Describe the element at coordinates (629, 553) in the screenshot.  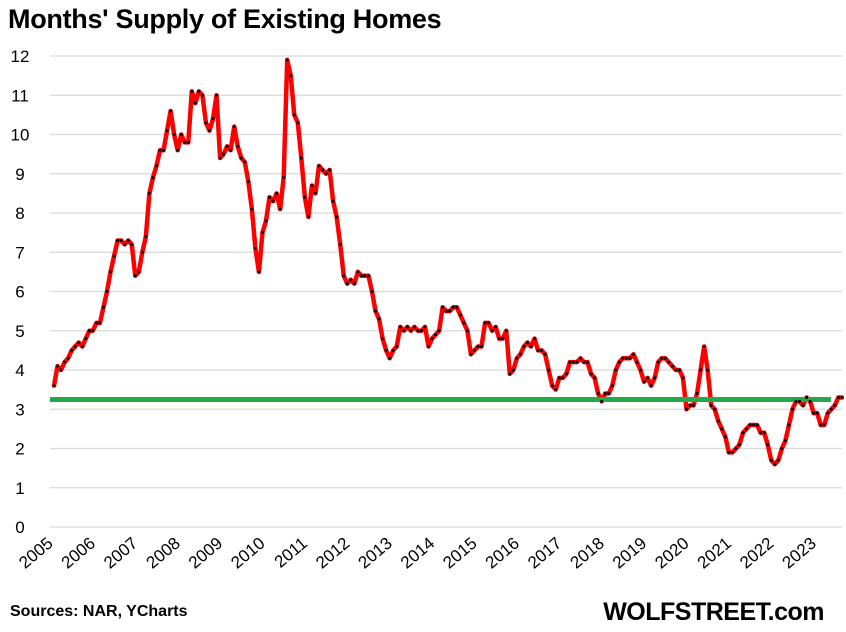
I see `x-tick-label: 2019` at that location.